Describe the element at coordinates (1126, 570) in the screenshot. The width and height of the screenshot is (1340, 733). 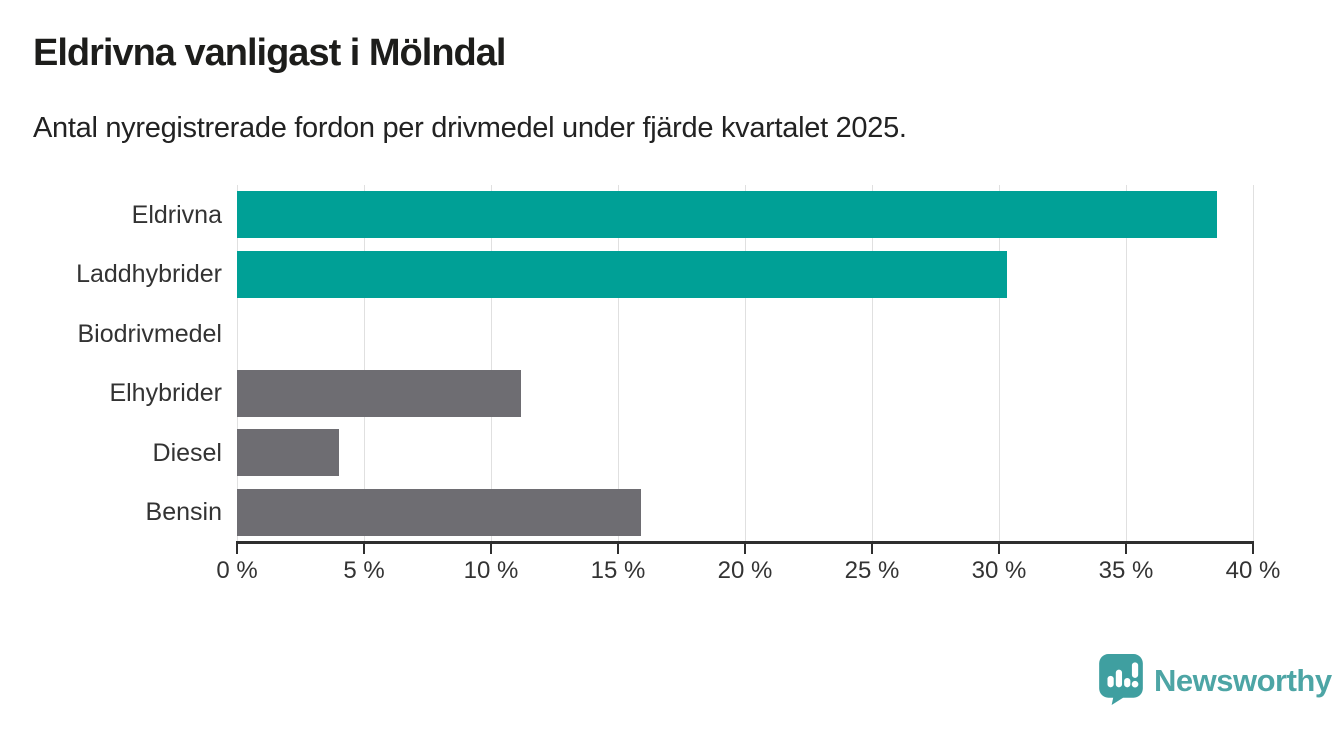
I see `x-tick-label: 35 %` at that location.